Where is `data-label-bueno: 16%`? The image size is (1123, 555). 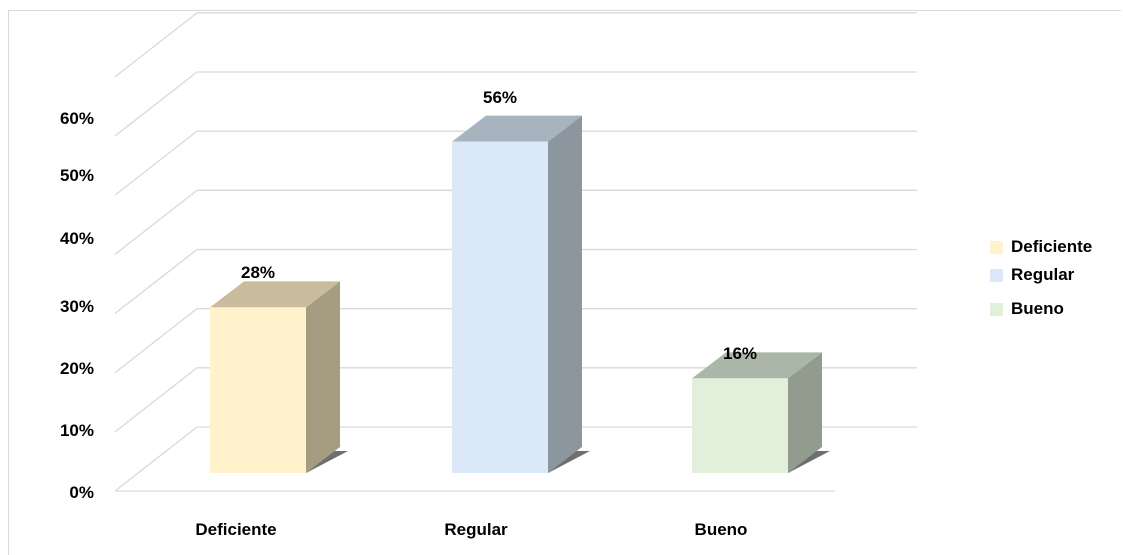
data-label-bueno: 16% is located at coordinates (740, 353).